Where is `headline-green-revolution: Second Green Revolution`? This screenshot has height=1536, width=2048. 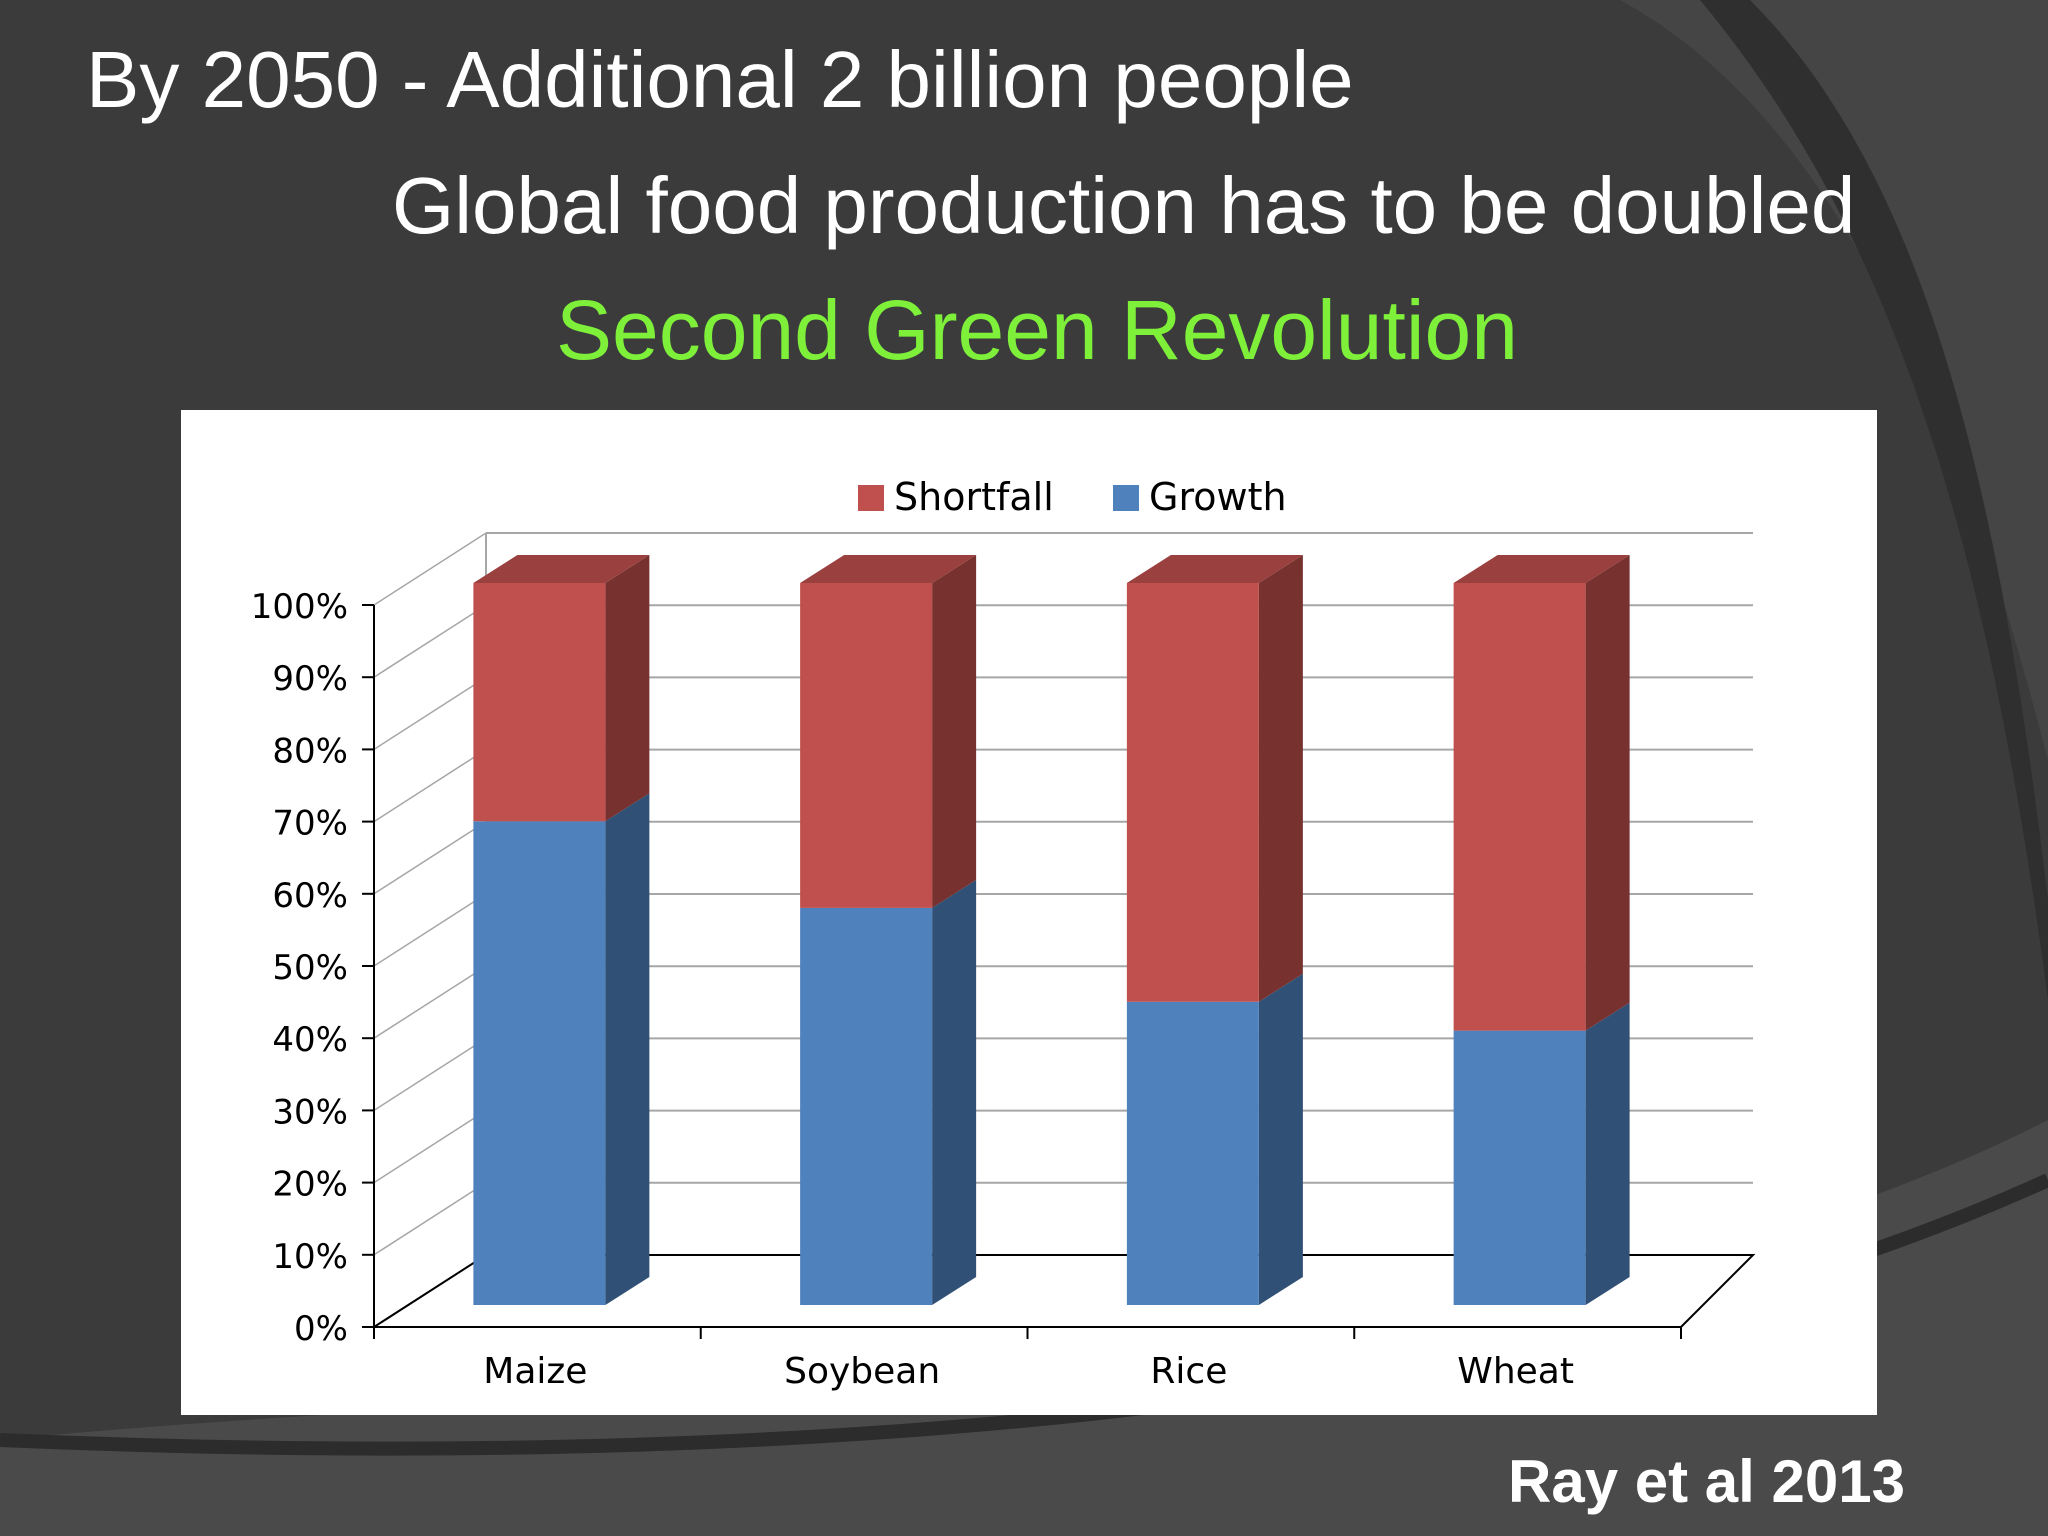
headline-green-revolution: Second Green Revolution is located at coordinates (1037, 330).